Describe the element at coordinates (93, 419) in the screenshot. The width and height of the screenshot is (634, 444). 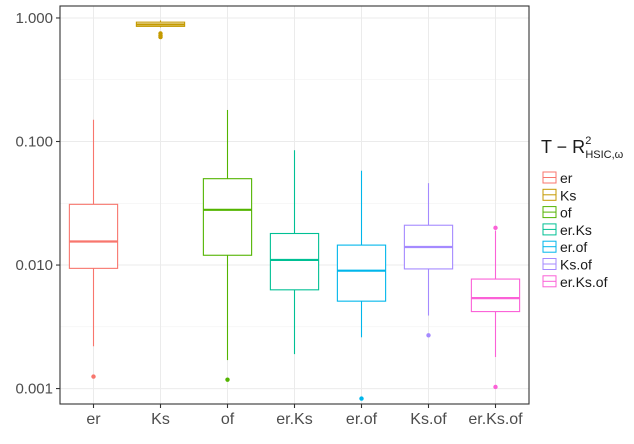
I see `x-tick-label: er` at that location.